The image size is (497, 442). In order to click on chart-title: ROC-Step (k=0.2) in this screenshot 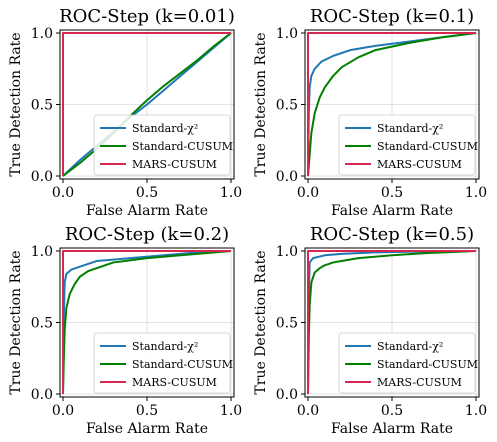, I will do `click(147, 234)`.